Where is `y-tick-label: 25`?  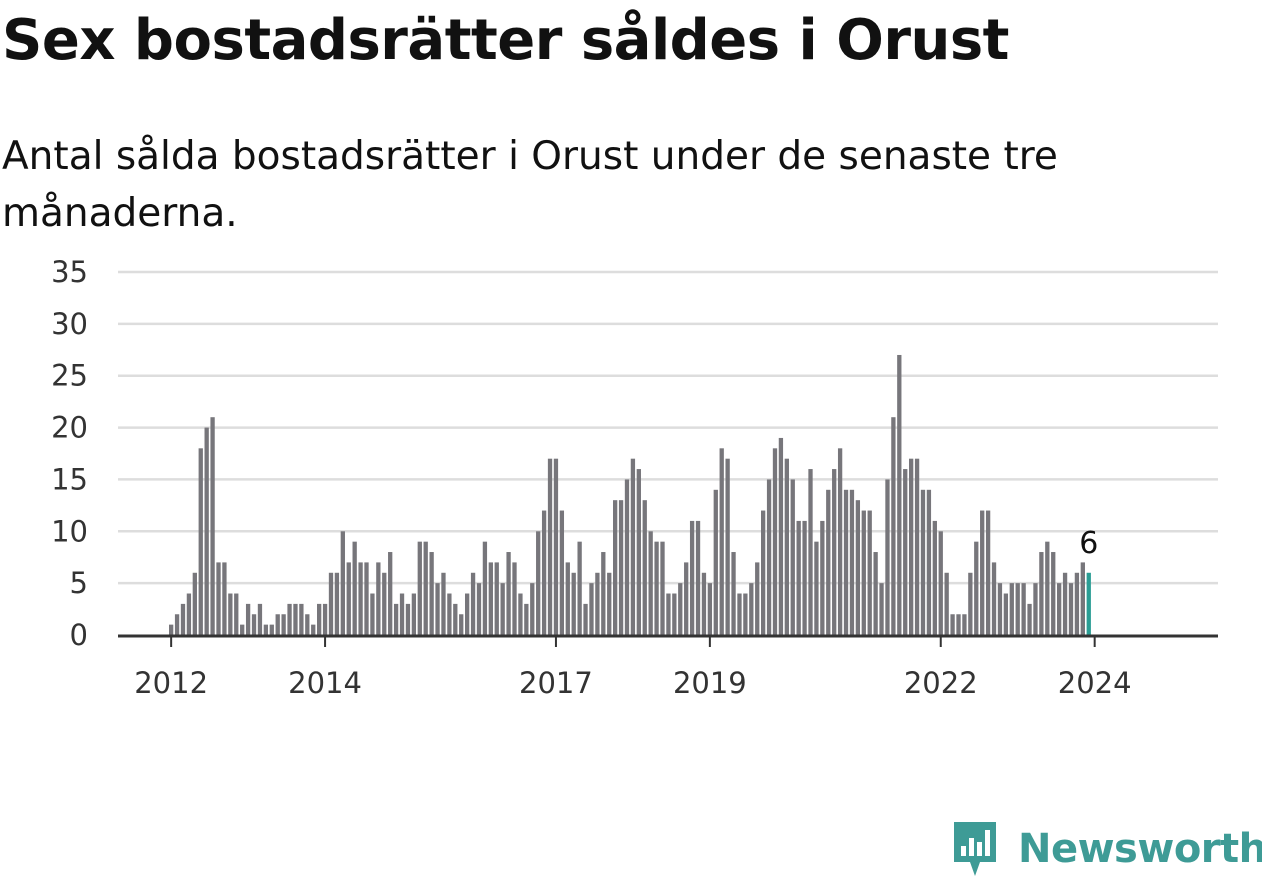 y-tick-label: 25 is located at coordinates (69, 376).